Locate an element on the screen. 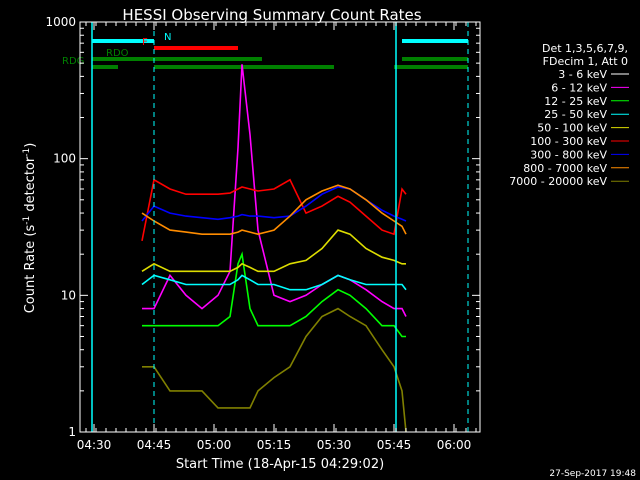 This screenshot has width=640, height=480. y-axis-label-part1: Count Rate (s is located at coordinates (30, 269).